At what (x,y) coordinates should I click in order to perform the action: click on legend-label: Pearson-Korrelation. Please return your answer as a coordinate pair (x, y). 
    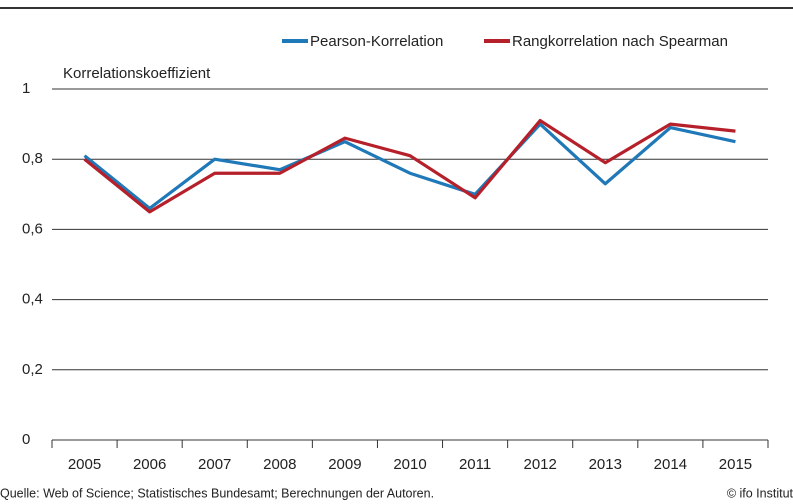
    Looking at the image, I should click on (376, 41).